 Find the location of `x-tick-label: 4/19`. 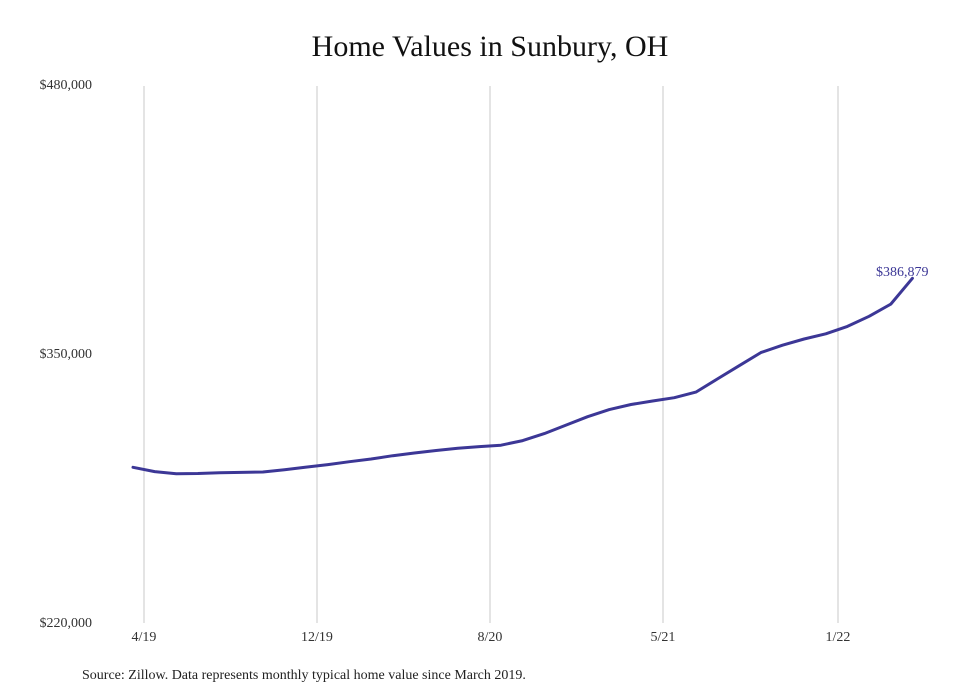

x-tick-label: 4/19 is located at coordinates (144, 637).